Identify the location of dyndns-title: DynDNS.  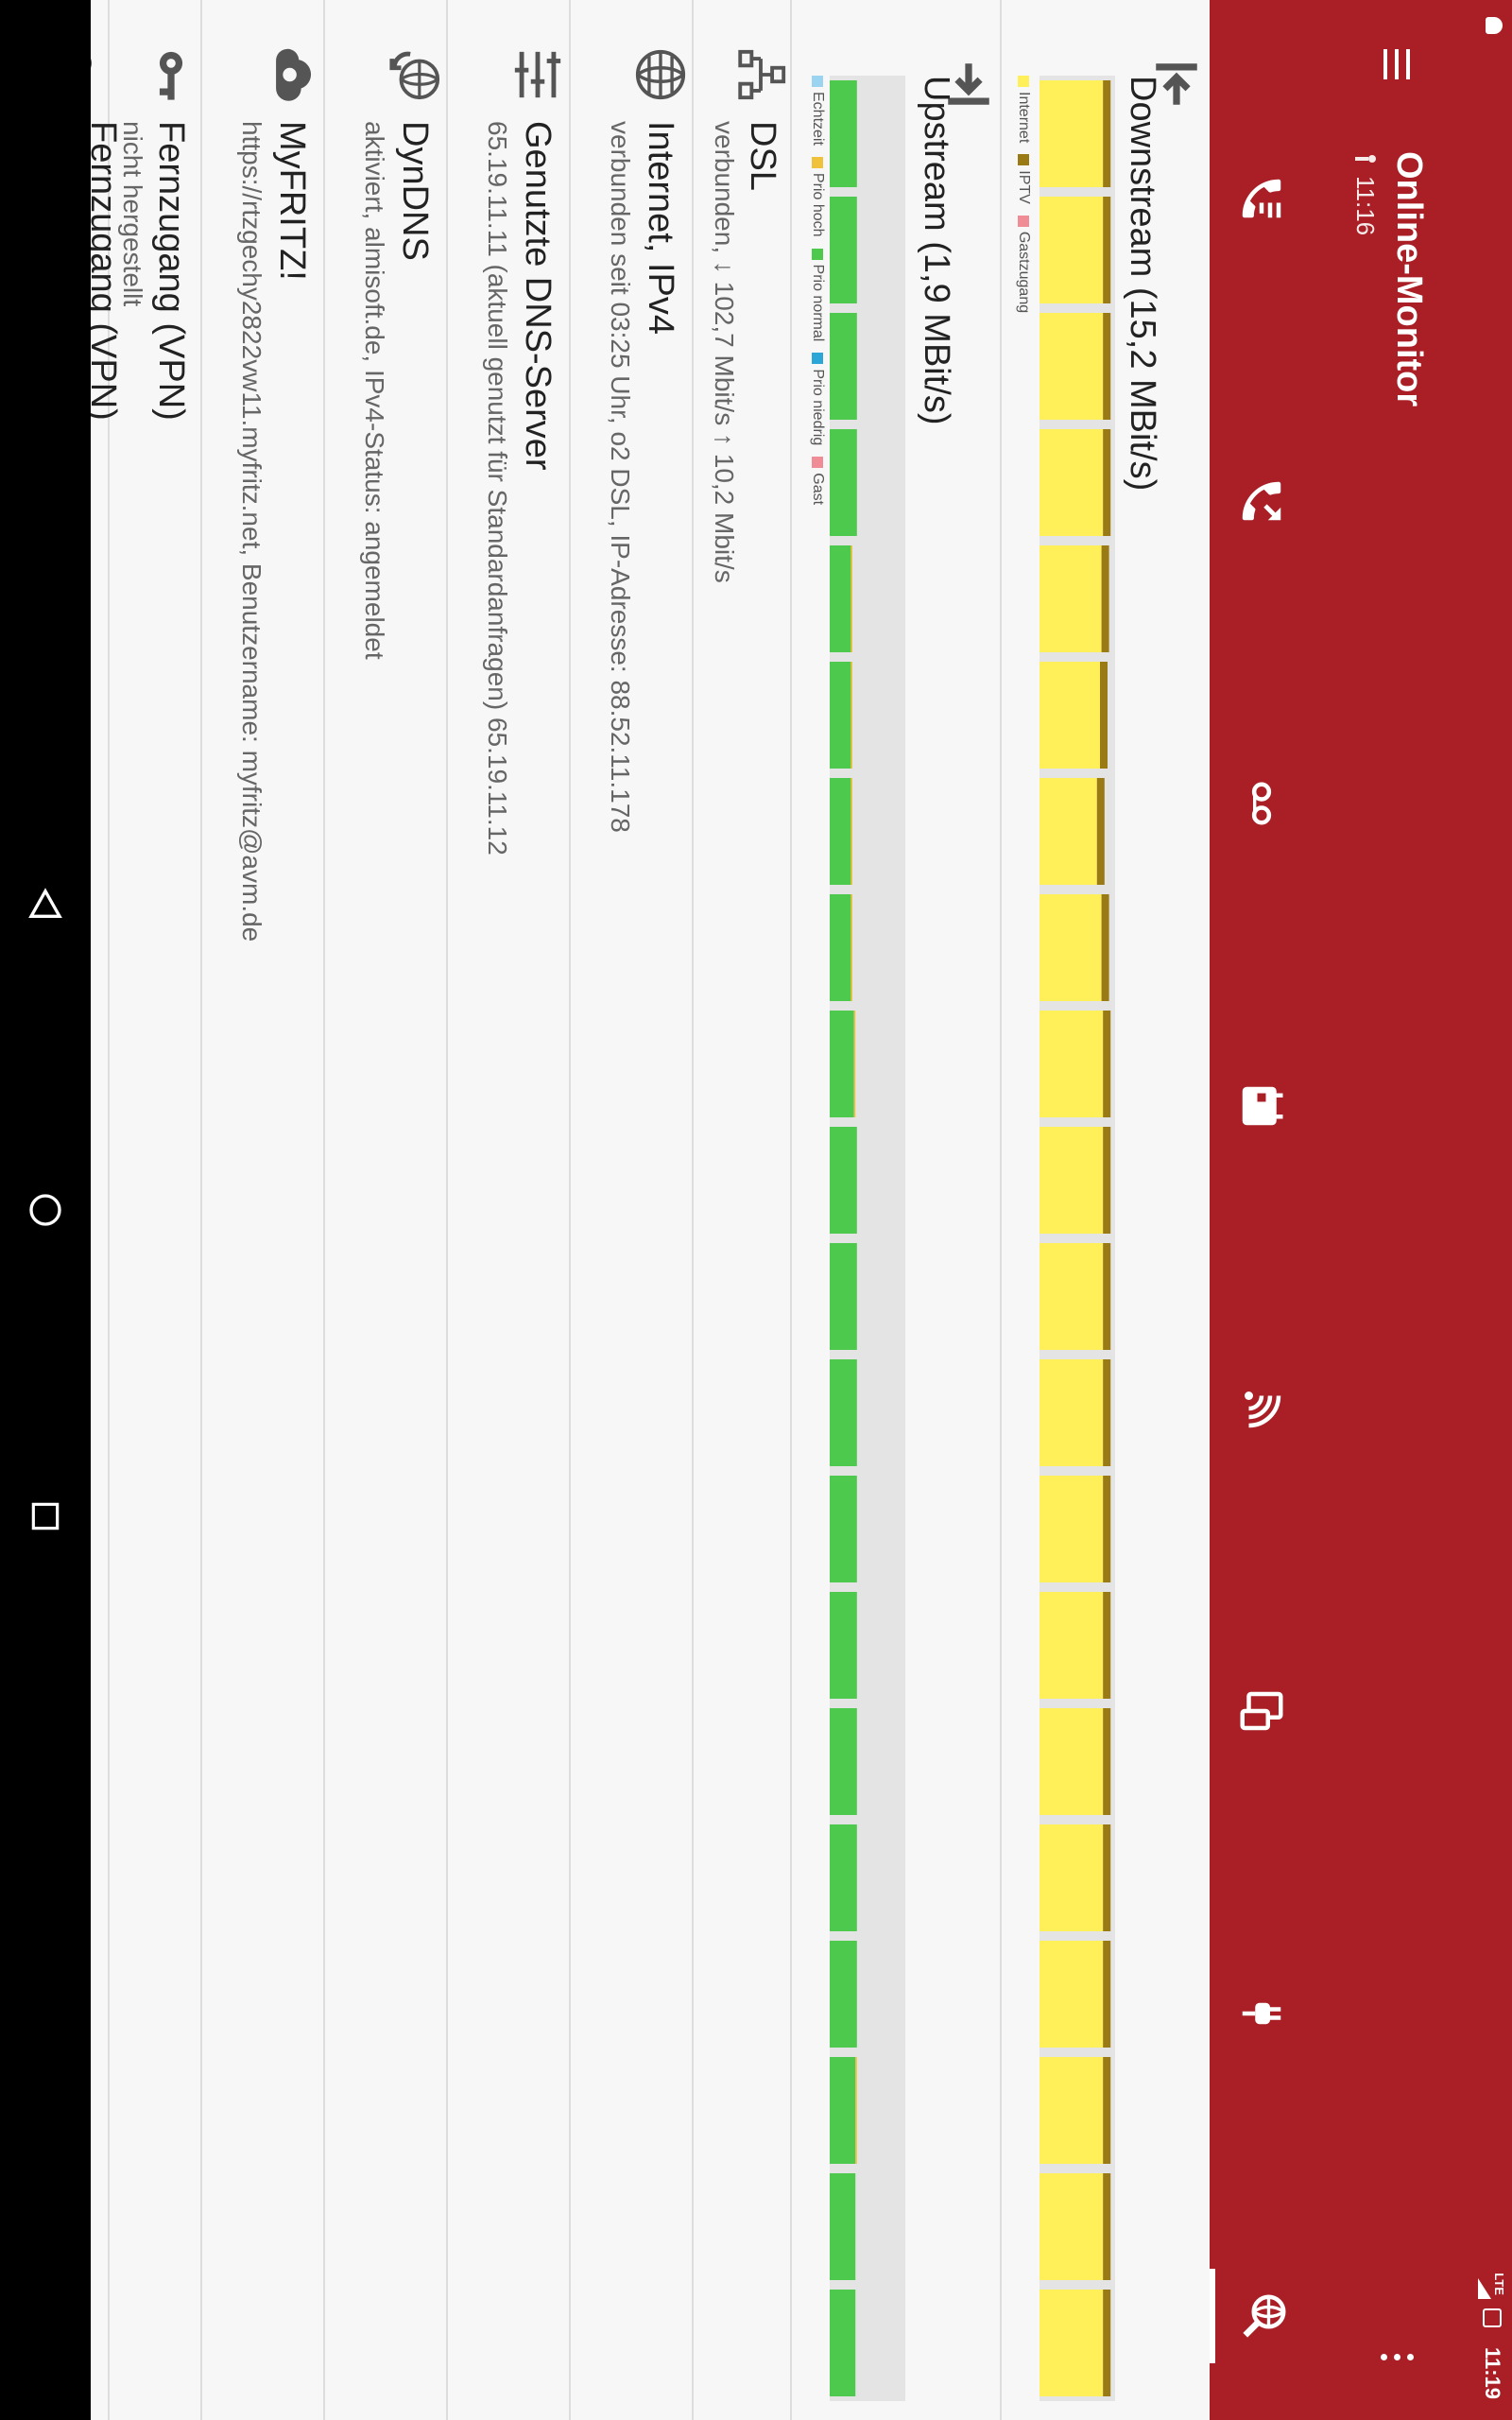
(415, 191).